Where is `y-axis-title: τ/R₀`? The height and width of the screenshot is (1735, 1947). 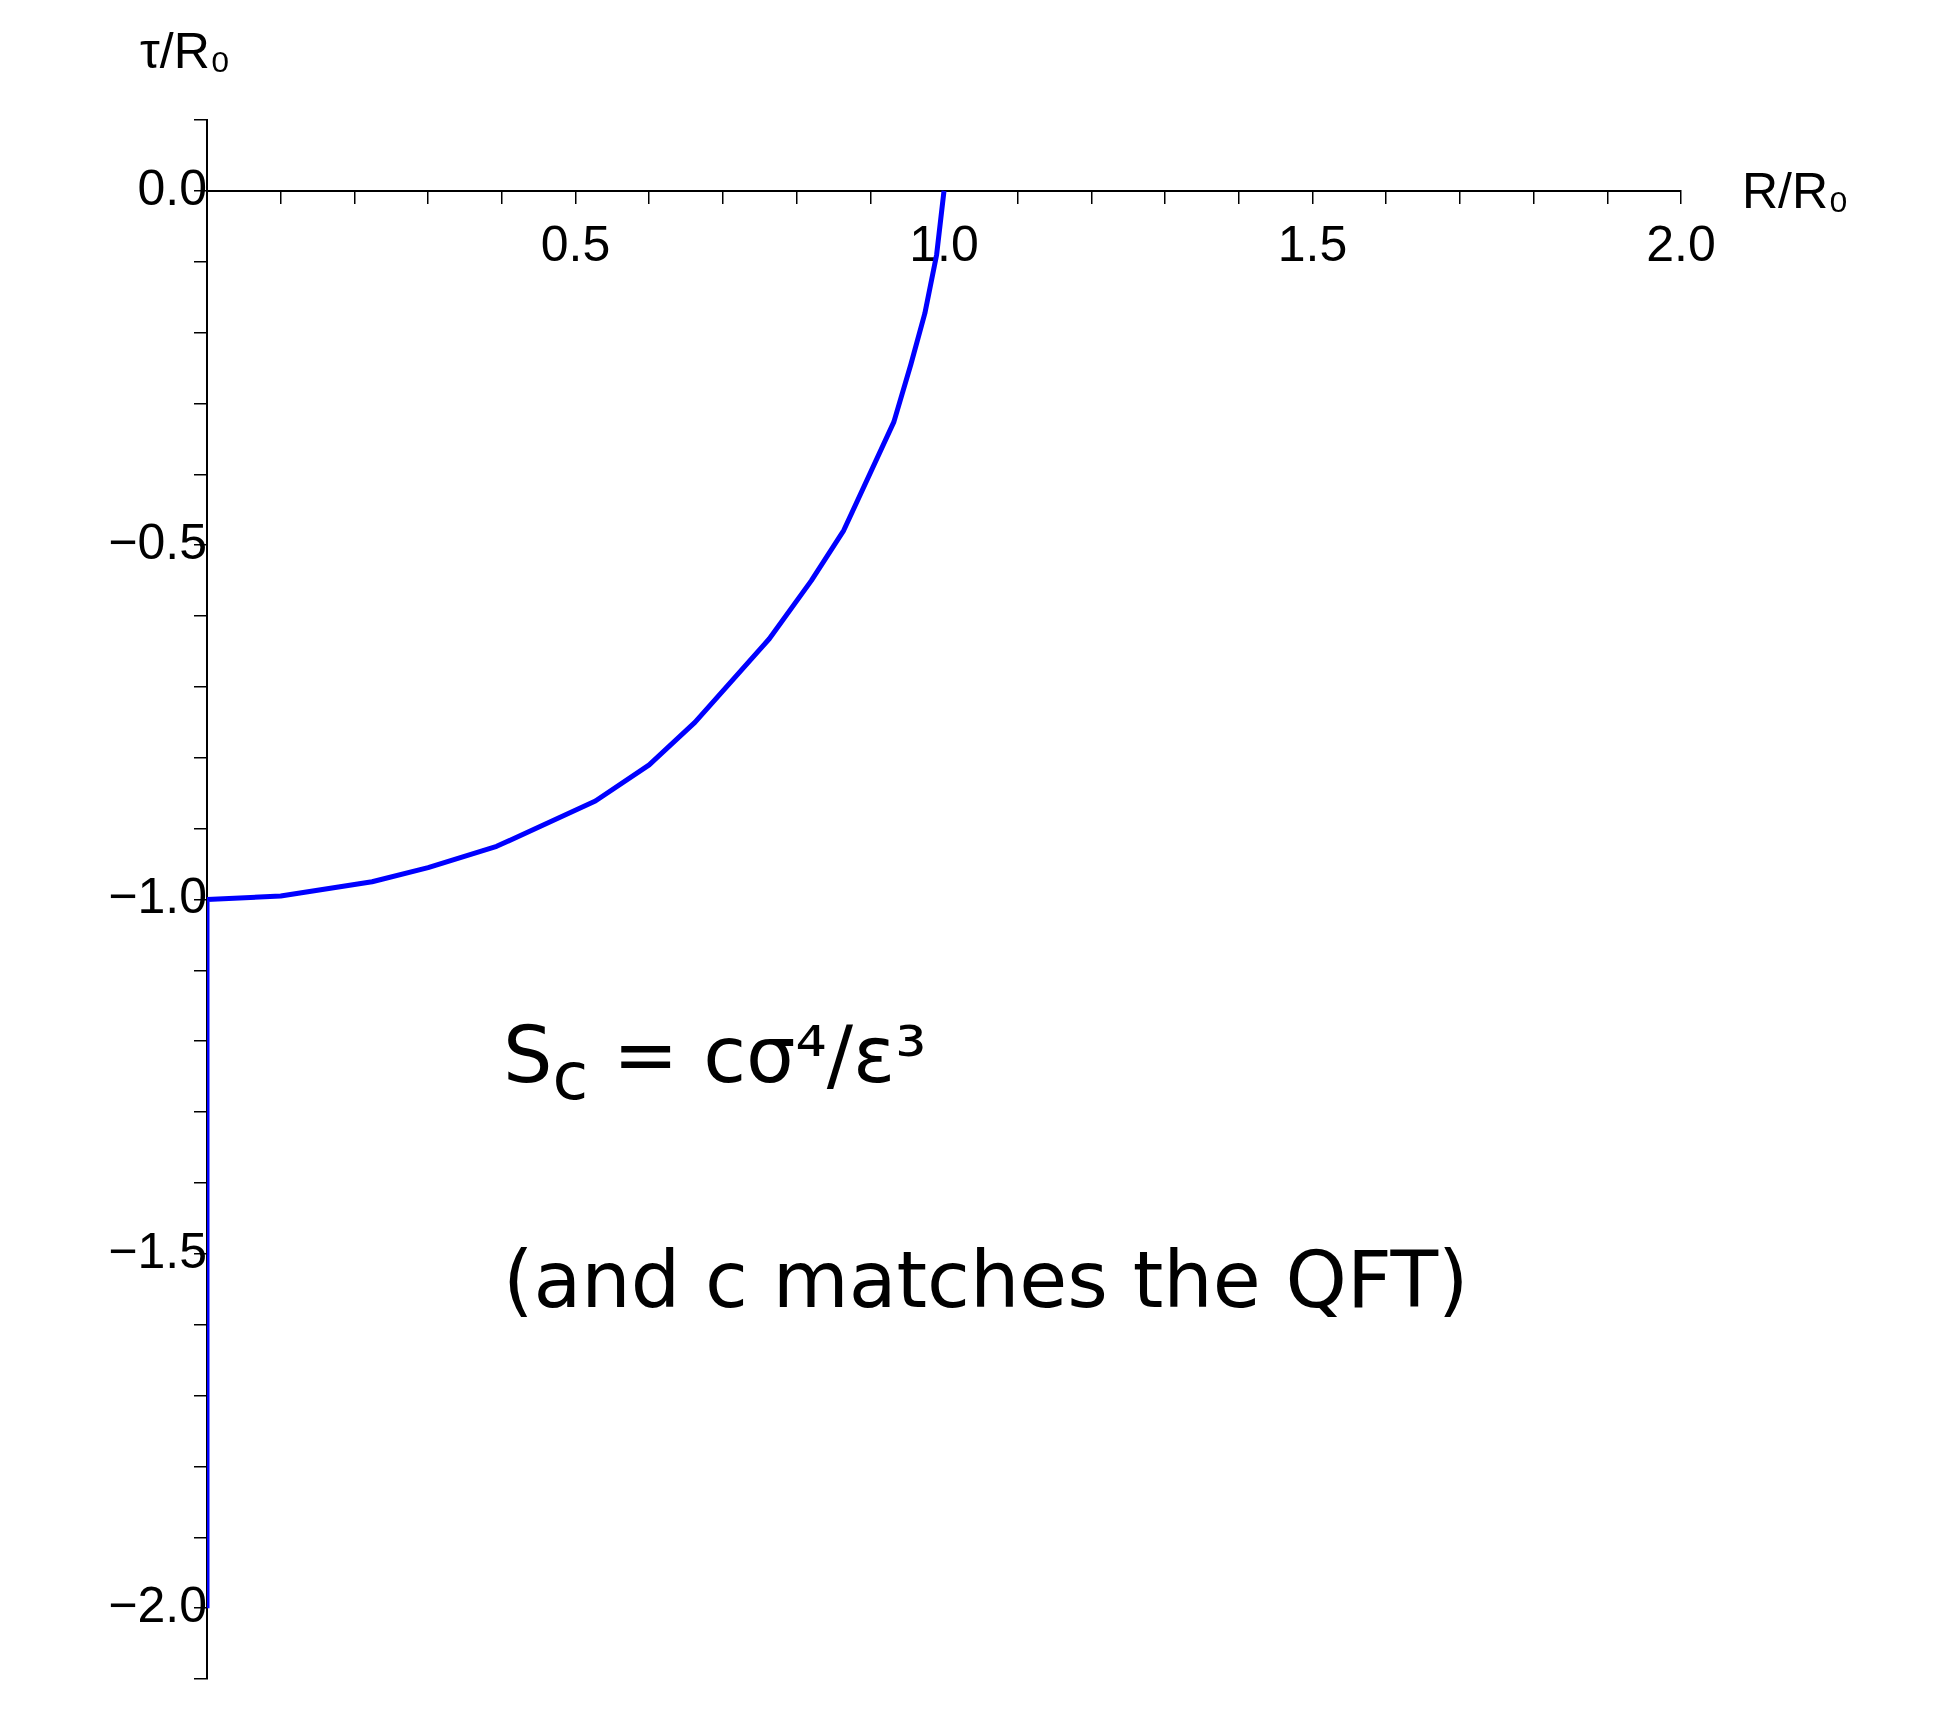
y-axis-title: τ/R₀ is located at coordinates (185, 51).